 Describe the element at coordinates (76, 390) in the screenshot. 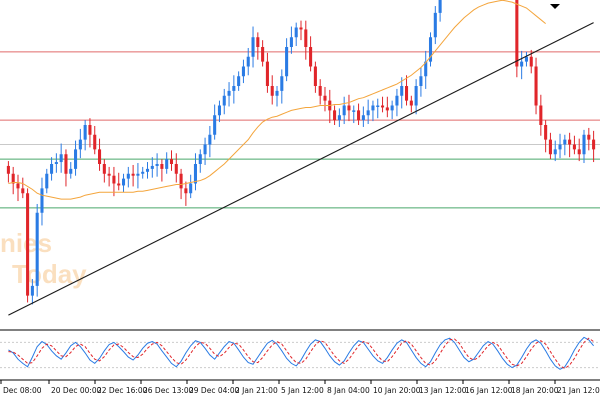

I see `x-tick-label: 20 Dec 00:00` at that location.